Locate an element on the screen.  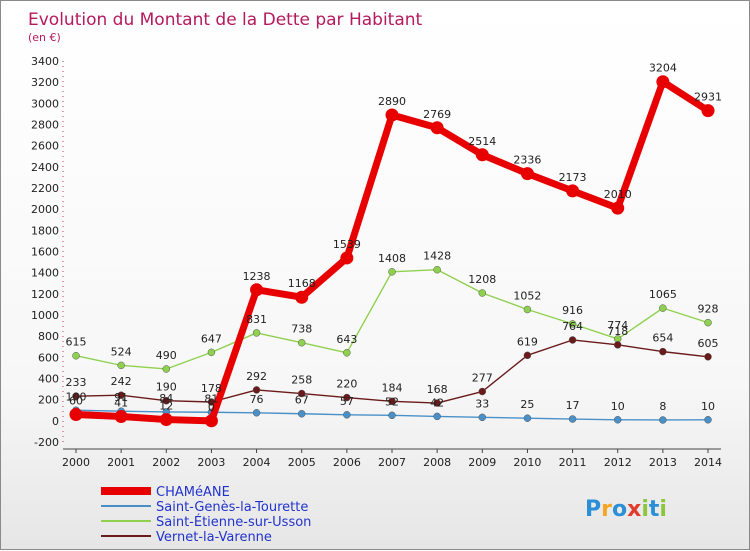
data-label: 1238 is located at coordinates (257, 276).